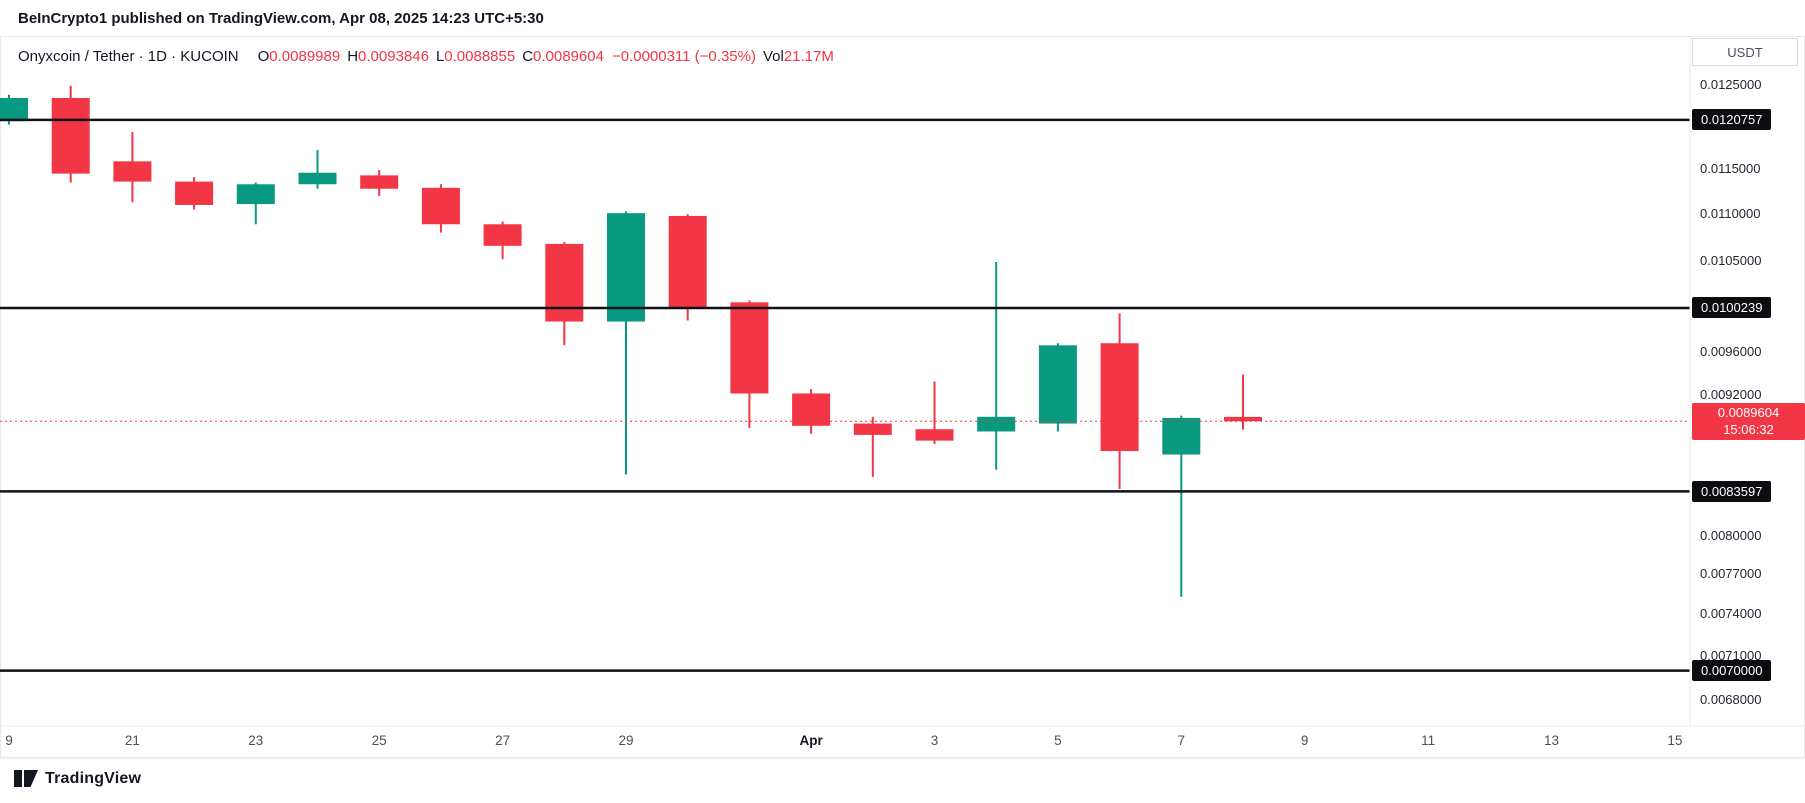 This screenshot has height=803, width=1805. I want to click on currency-label: USDT, so click(1745, 52).